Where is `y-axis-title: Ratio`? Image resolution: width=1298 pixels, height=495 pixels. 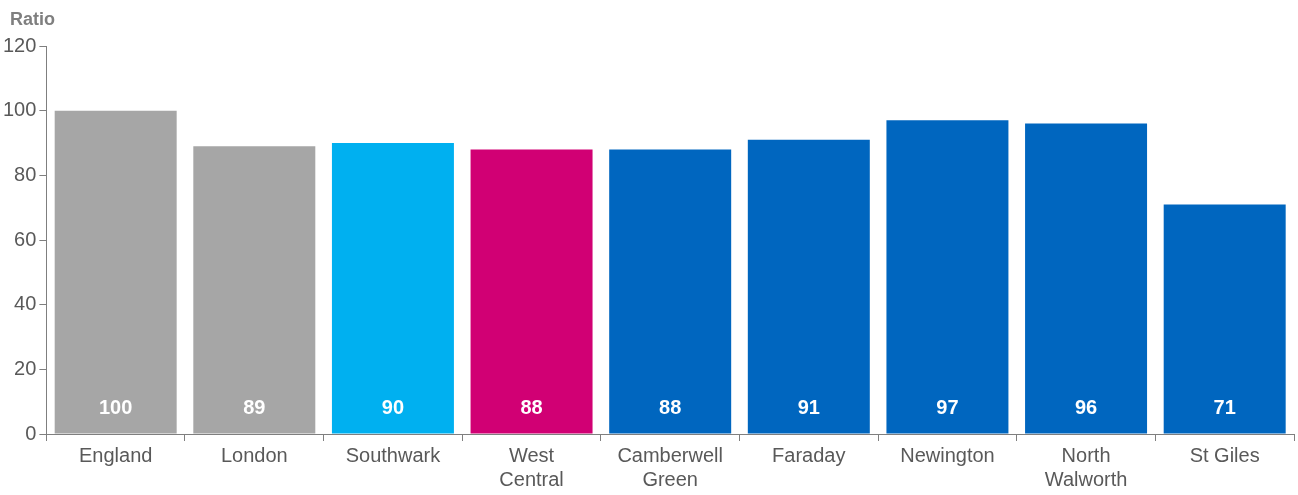
y-axis-title: Ratio is located at coordinates (32, 18).